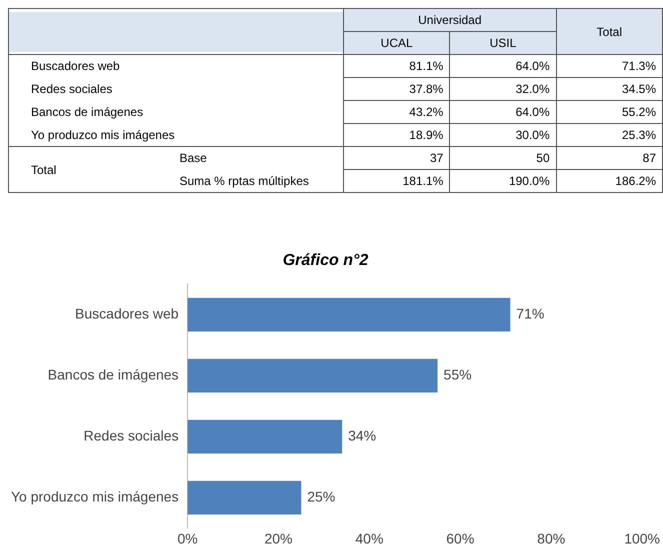  What do you see at coordinates (95, 496) in the screenshot?
I see `y-tick-label: Yo produzco mis imágenes` at bounding box center [95, 496].